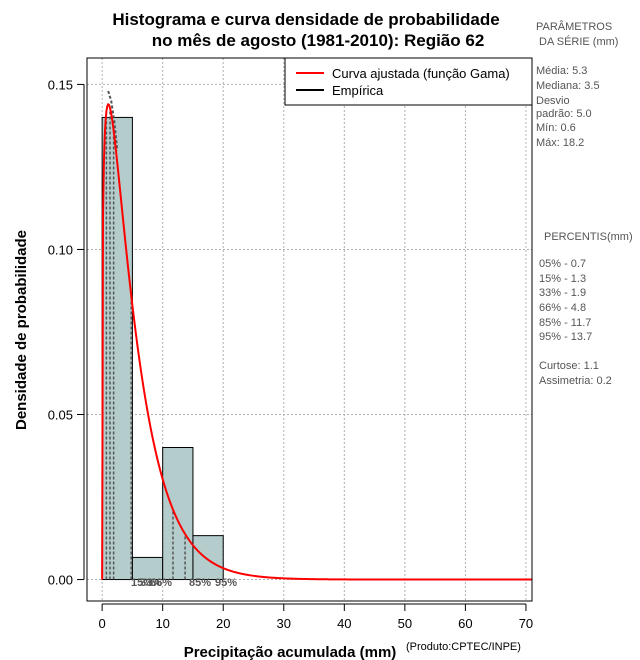 Image resolution: width=640 pixels, height=660 pixels. What do you see at coordinates (161, 583) in the screenshot?
I see `percentile-marker-label: 66%` at bounding box center [161, 583].